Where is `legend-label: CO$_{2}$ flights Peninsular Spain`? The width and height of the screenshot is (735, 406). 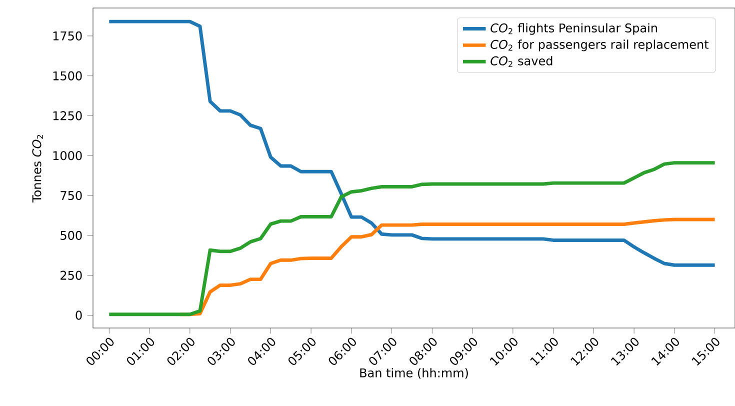
legend-label: CO$_{2}$ flights Peninsular Spain is located at coordinates (573, 29).